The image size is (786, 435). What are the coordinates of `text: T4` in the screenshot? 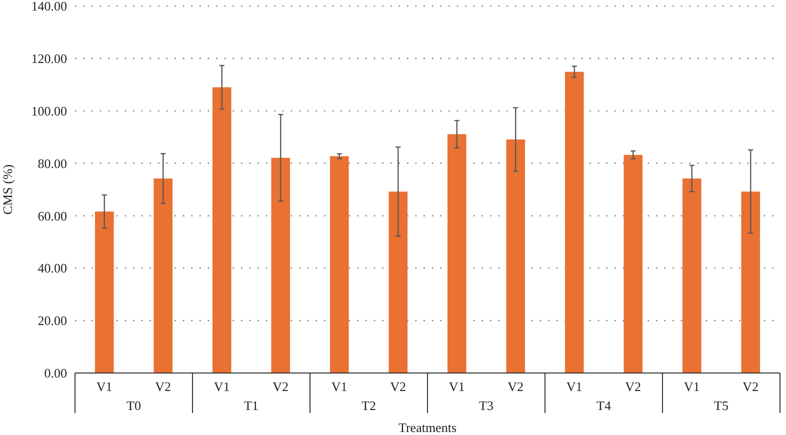 It's located at (604, 405).